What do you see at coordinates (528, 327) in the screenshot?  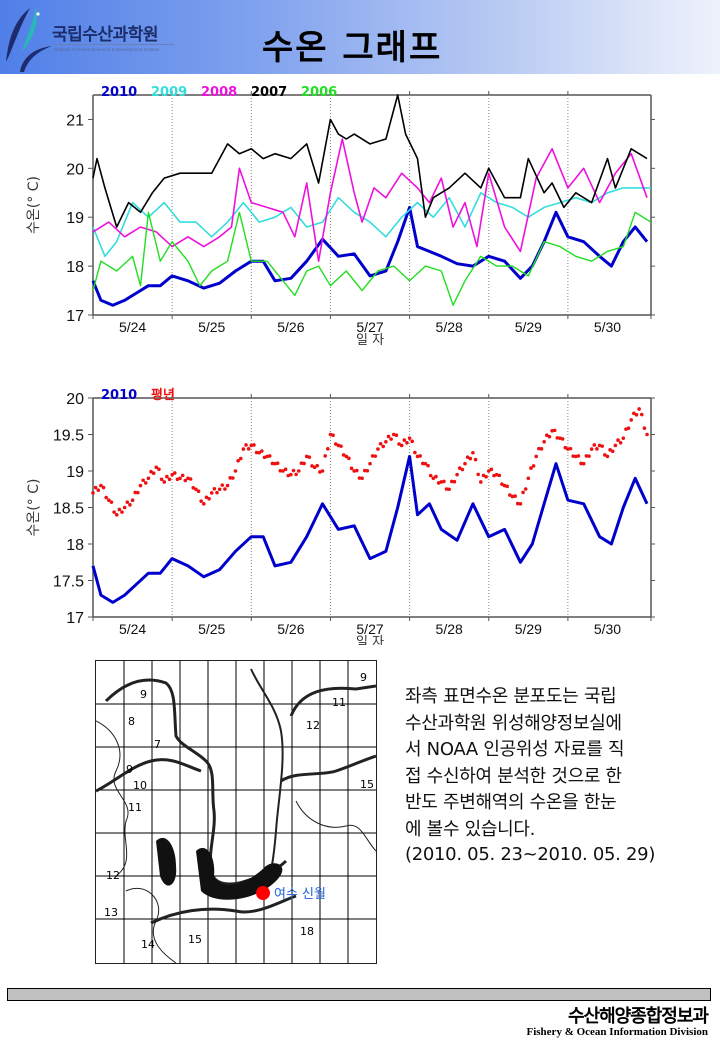 I see `x-tick-label: 5/29` at bounding box center [528, 327].